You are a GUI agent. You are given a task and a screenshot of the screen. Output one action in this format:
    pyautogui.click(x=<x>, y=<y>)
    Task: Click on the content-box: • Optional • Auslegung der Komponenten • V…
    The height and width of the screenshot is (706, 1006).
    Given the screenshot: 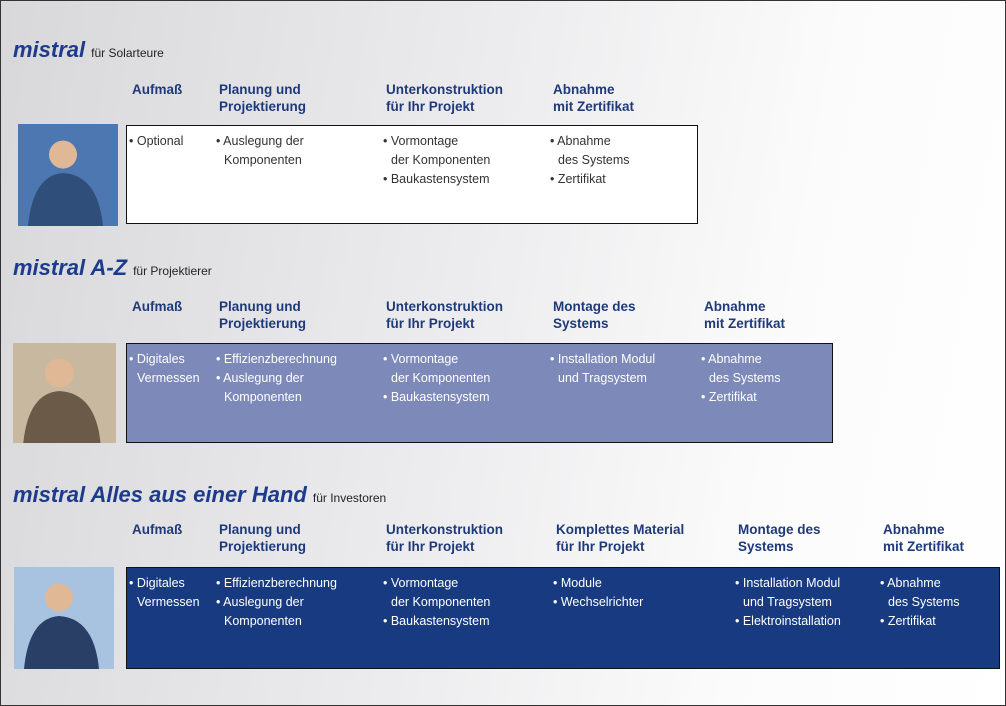 What is the action you would take?
    pyautogui.click(x=412, y=174)
    